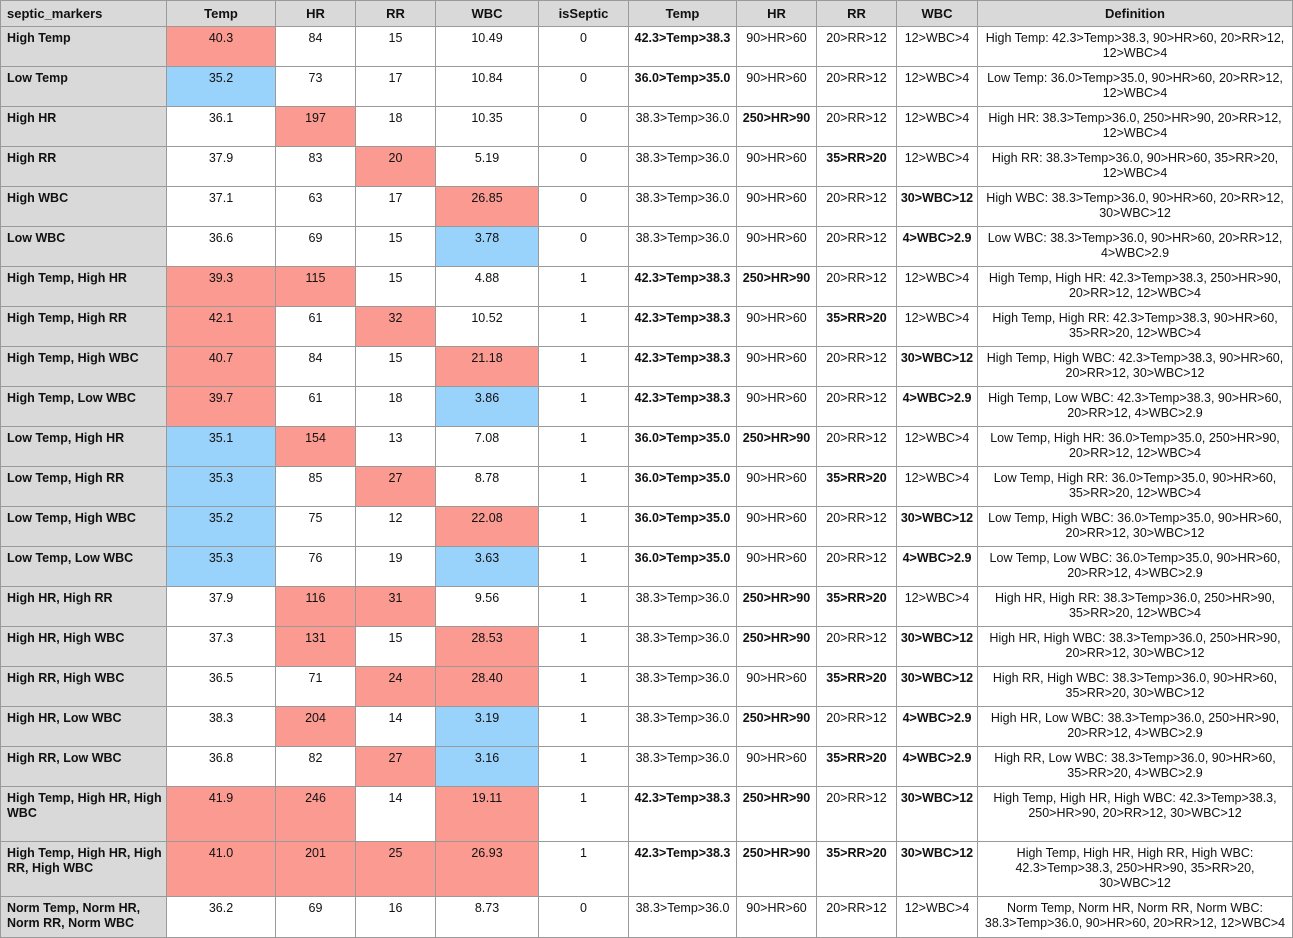 This screenshot has height=938, width=1293. What do you see at coordinates (83, 726) in the screenshot?
I see `row-label-cell: High HR, Low WBC` at bounding box center [83, 726].